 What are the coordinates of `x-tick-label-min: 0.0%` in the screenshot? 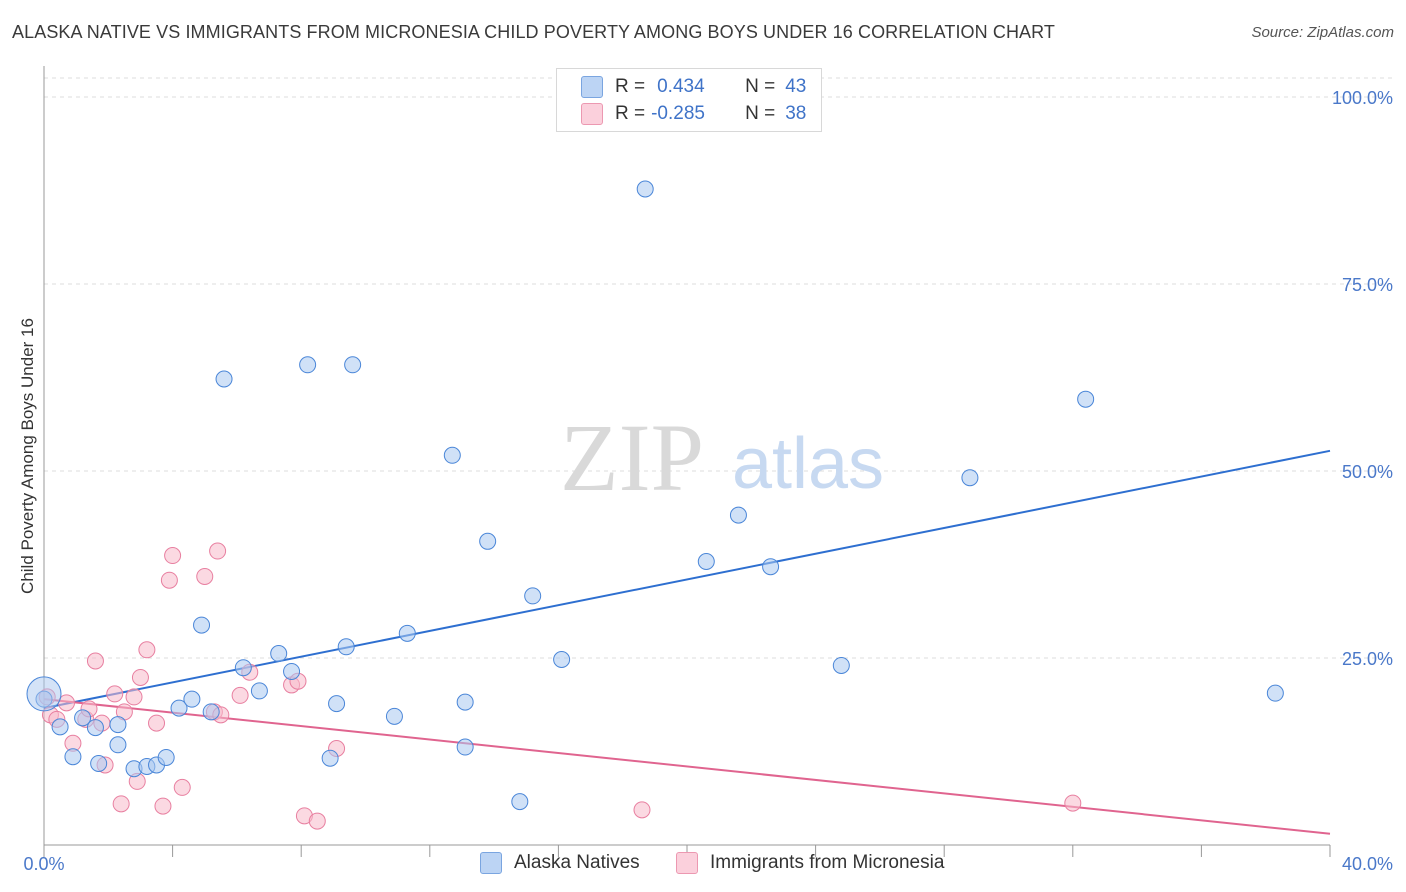 It's located at (43, 864).